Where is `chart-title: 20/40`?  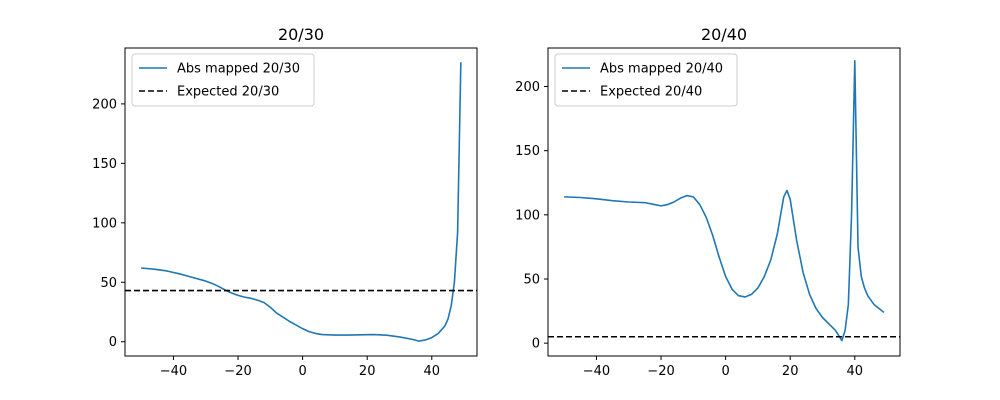 chart-title: 20/40 is located at coordinates (724, 34).